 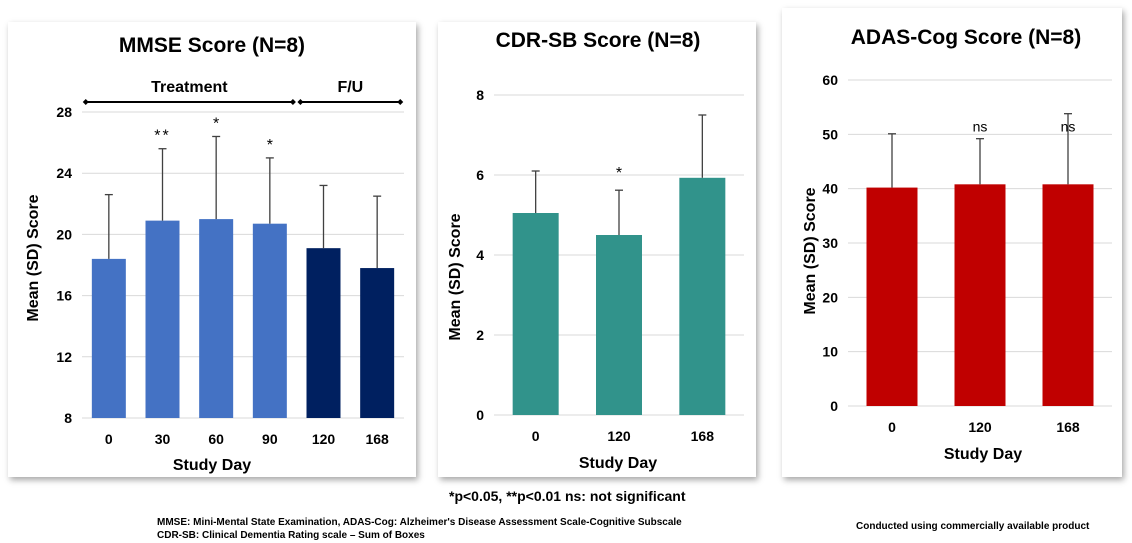 I want to click on y-tick-label: 40, so click(x=830, y=189).